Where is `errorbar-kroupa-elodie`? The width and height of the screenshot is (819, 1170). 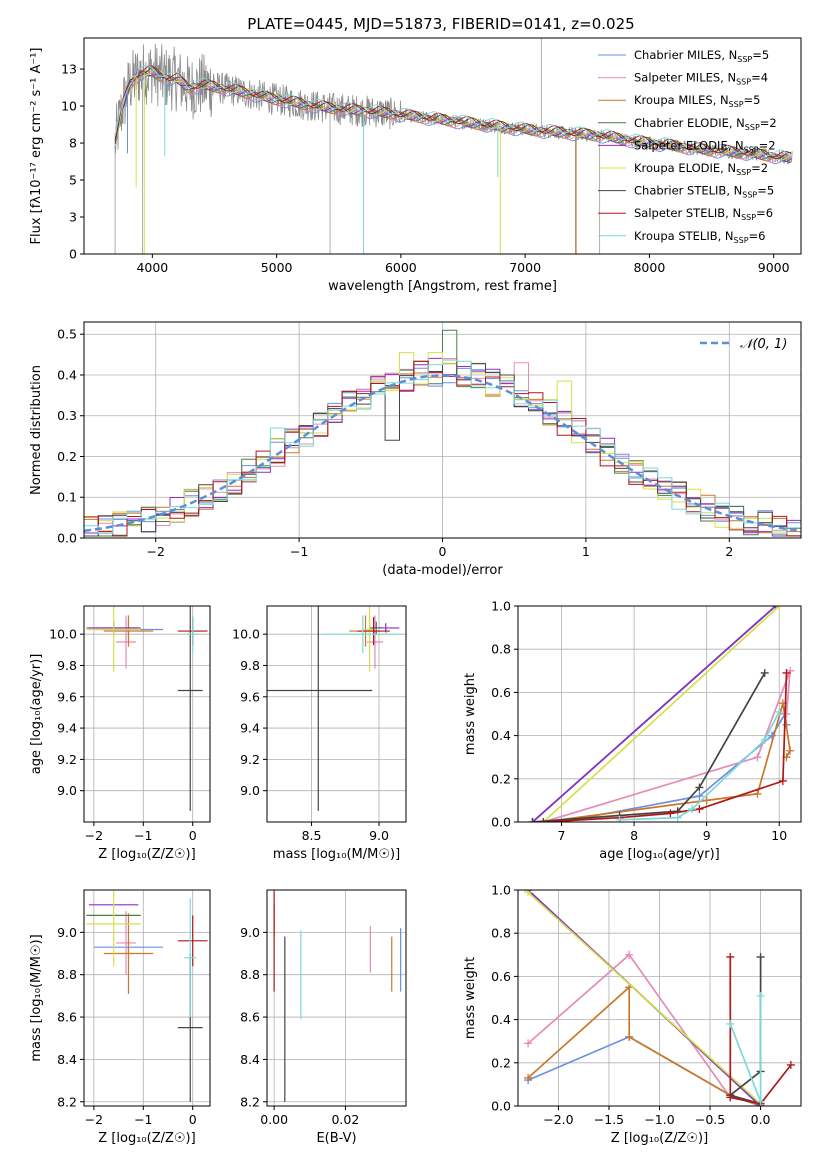 errorbar-kroupa-elodie is located at coordinates (113, 928).